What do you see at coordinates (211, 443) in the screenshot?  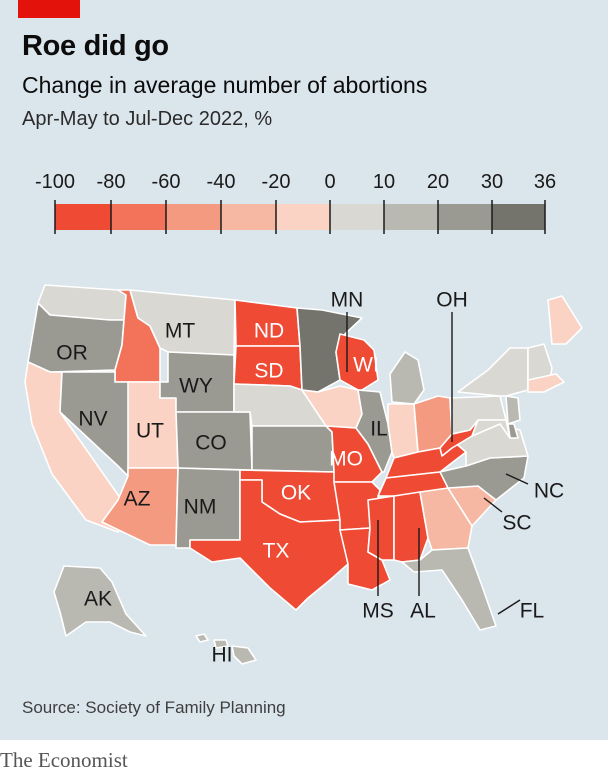 I see `state-label-co: CO` at bounding box center [211, 443].